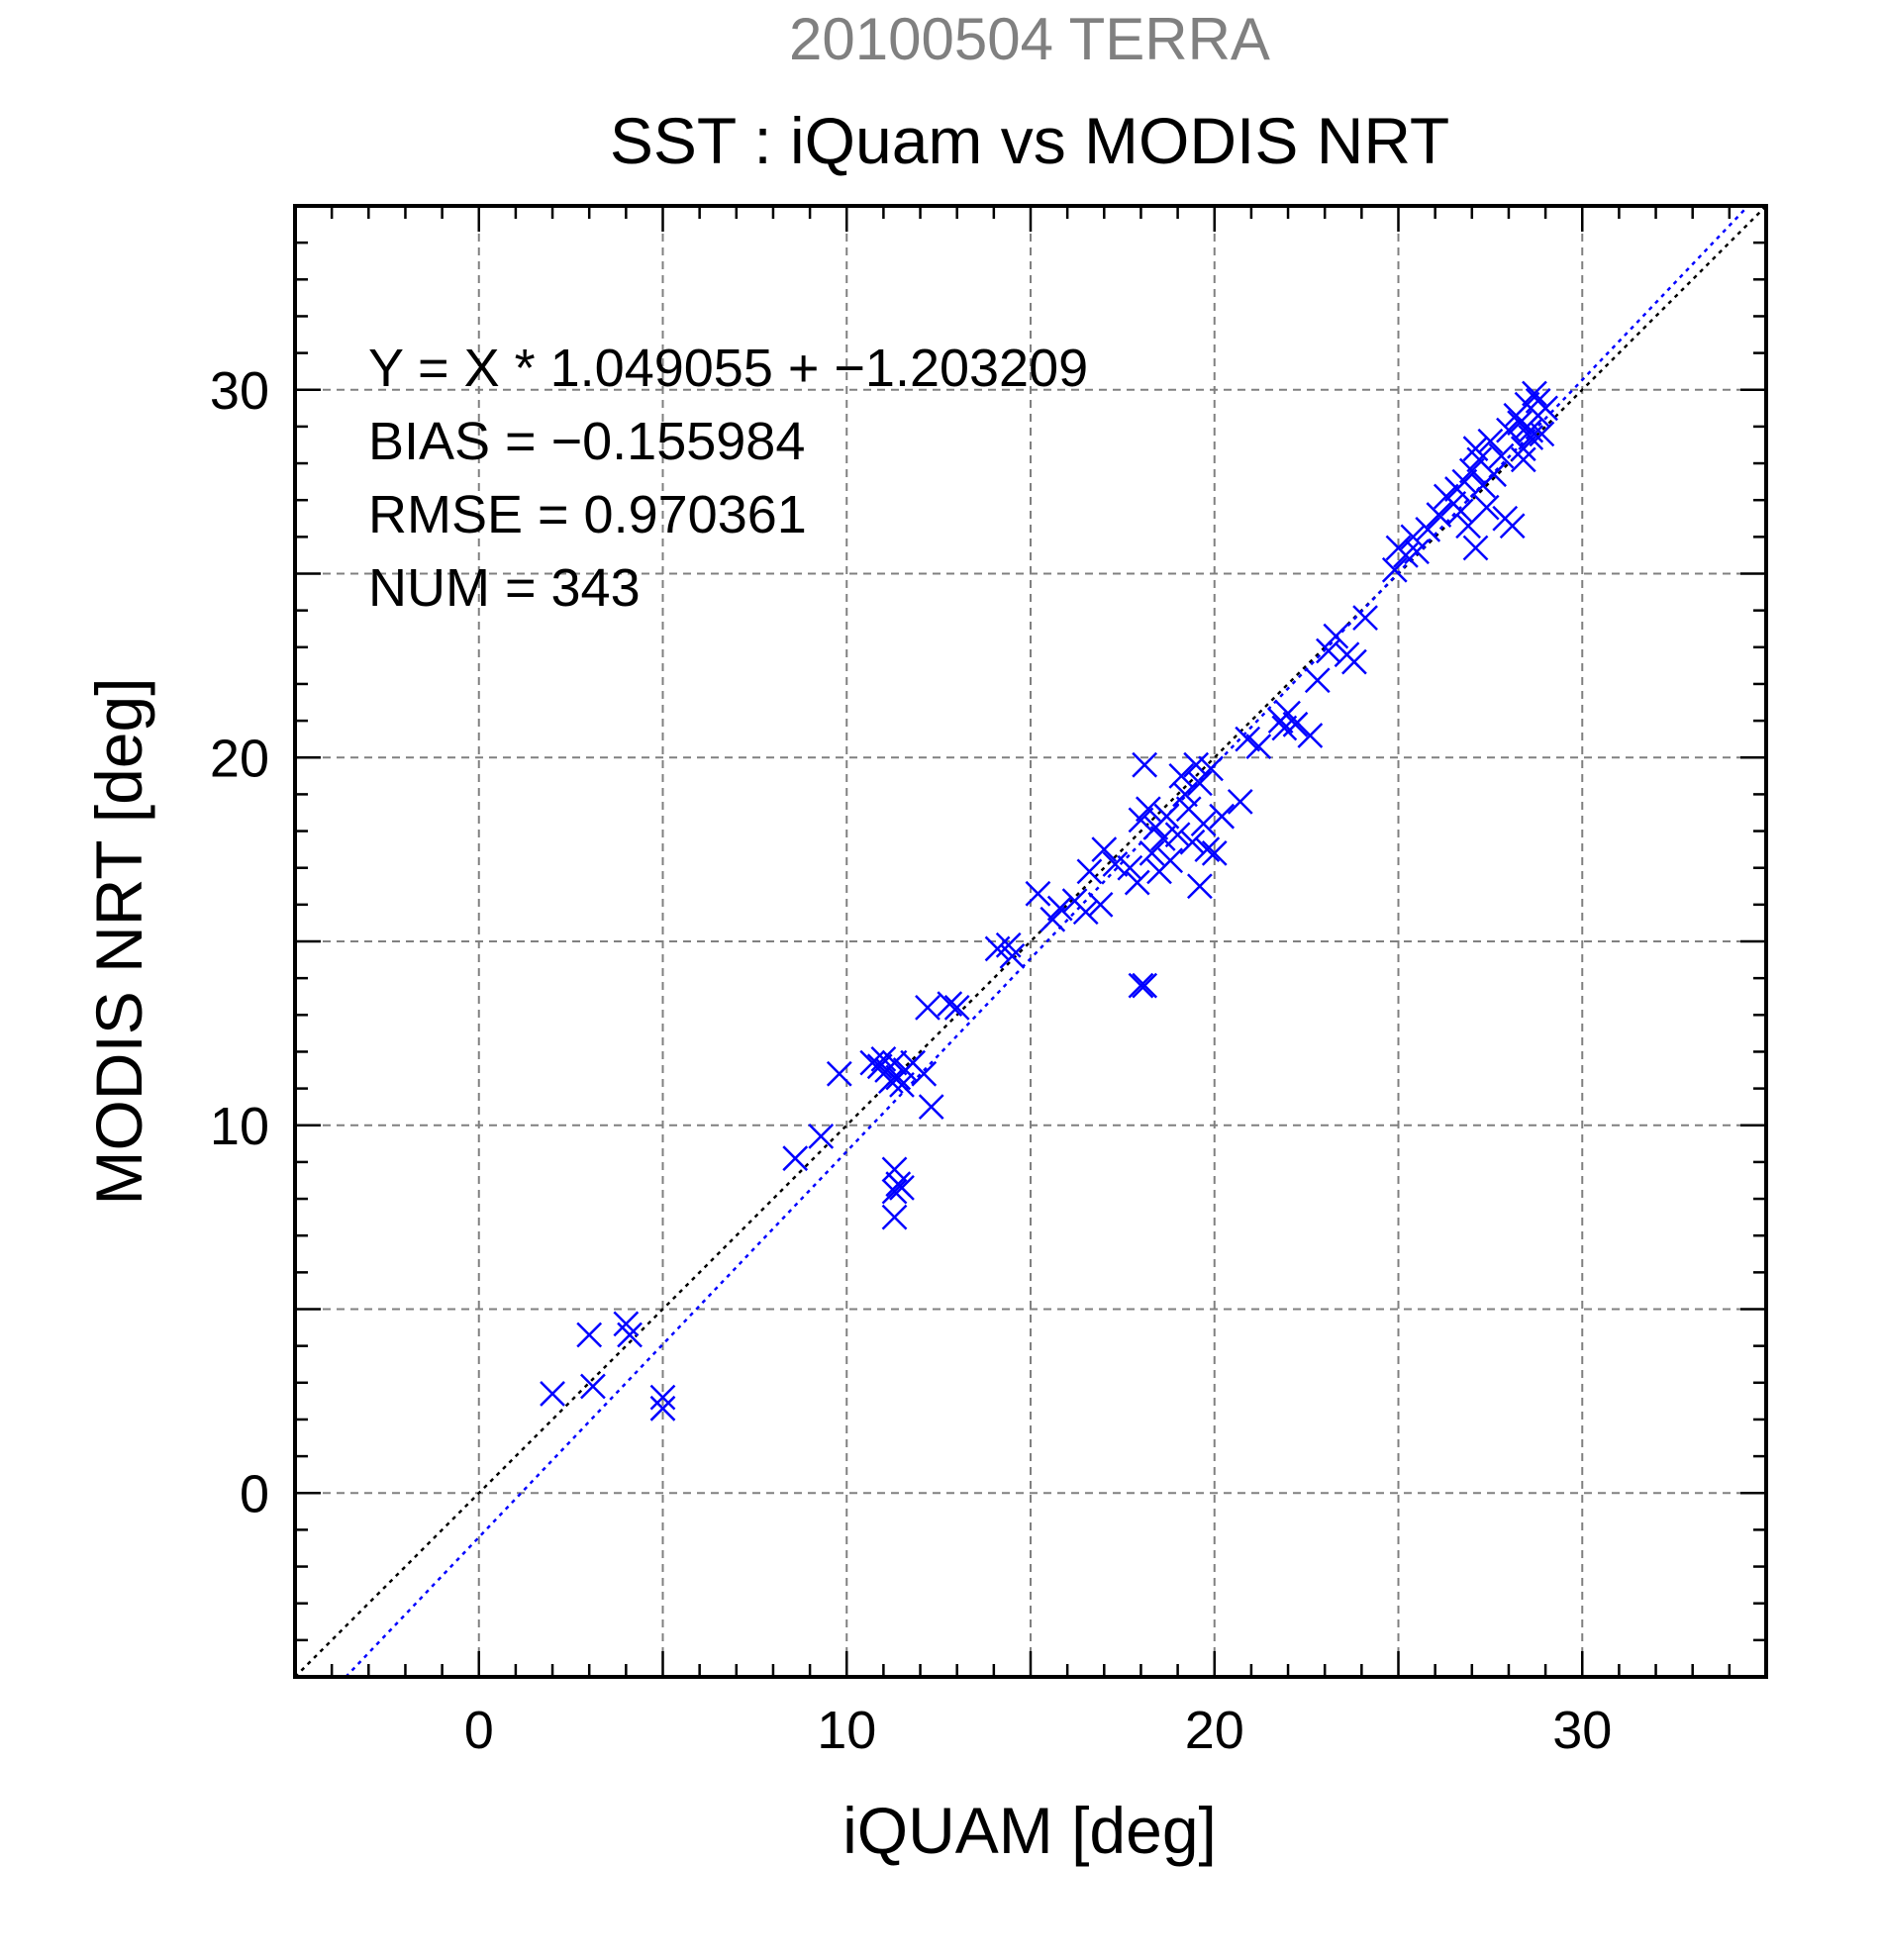 This screenshot has width=1881, height=1960. What do you see at coordinates (479, 1730) in the screenshot?
I see `x-tick-label: 0` at bounding box center [479, 1730].